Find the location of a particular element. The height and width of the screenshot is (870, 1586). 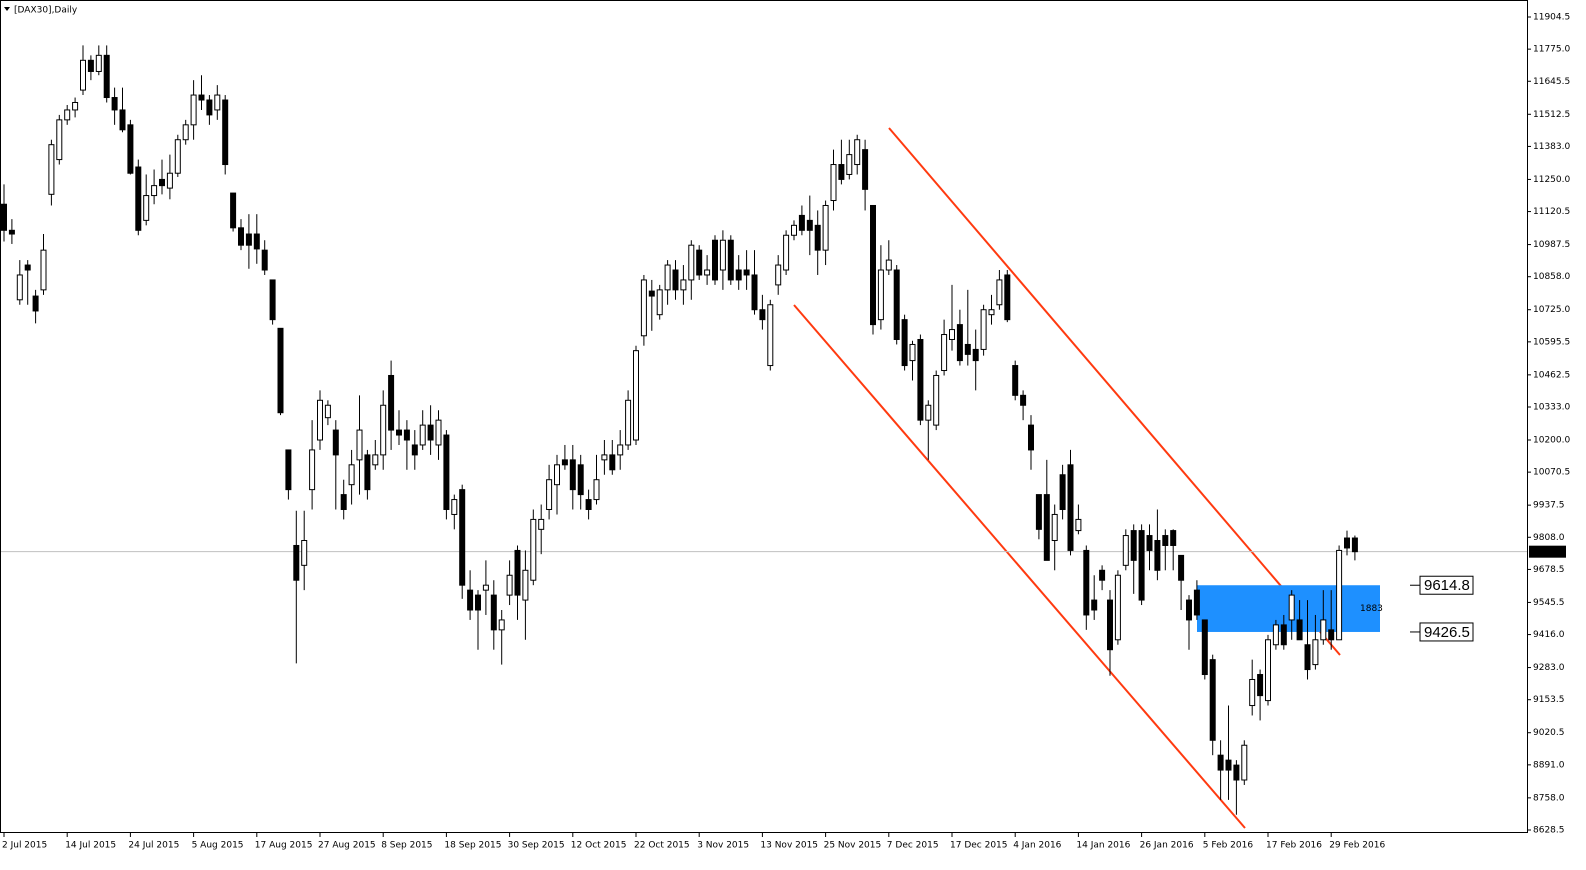

y-tick-label: 11512.5 is located at coordinates (1551, 115).